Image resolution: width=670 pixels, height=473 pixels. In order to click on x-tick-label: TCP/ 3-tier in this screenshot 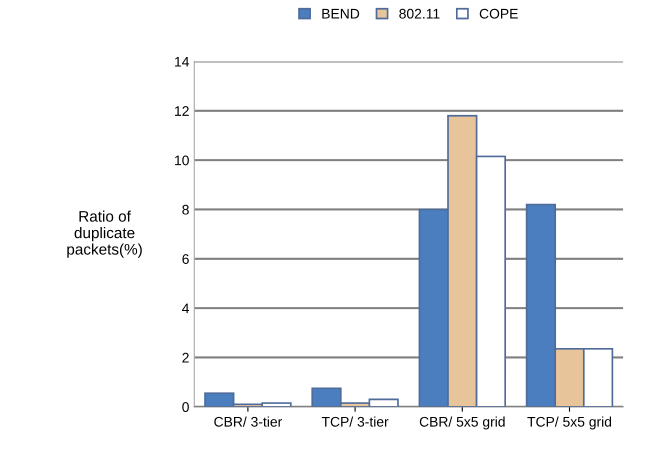, I will do `click(355, 421)`.